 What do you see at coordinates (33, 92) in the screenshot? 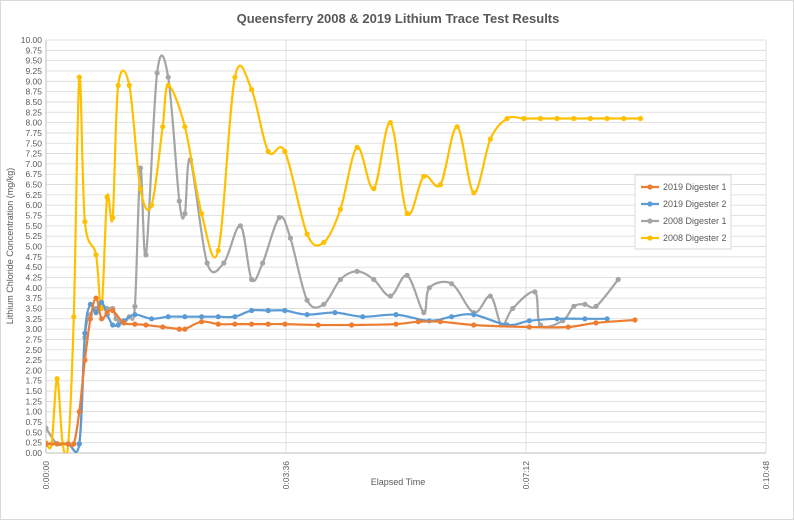
I see `y-tick-label: 8.75` at bounding box center [33, 92].